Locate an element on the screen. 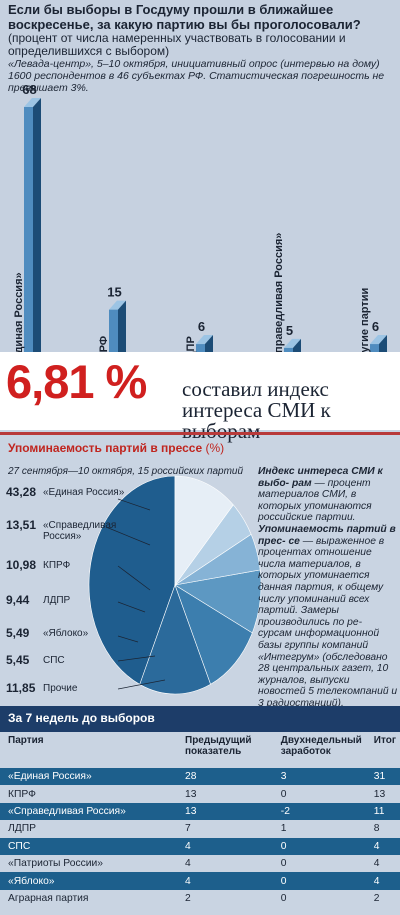 The image size is (400, 915). cell-previous: 28 is located at coordinates (229, 777).